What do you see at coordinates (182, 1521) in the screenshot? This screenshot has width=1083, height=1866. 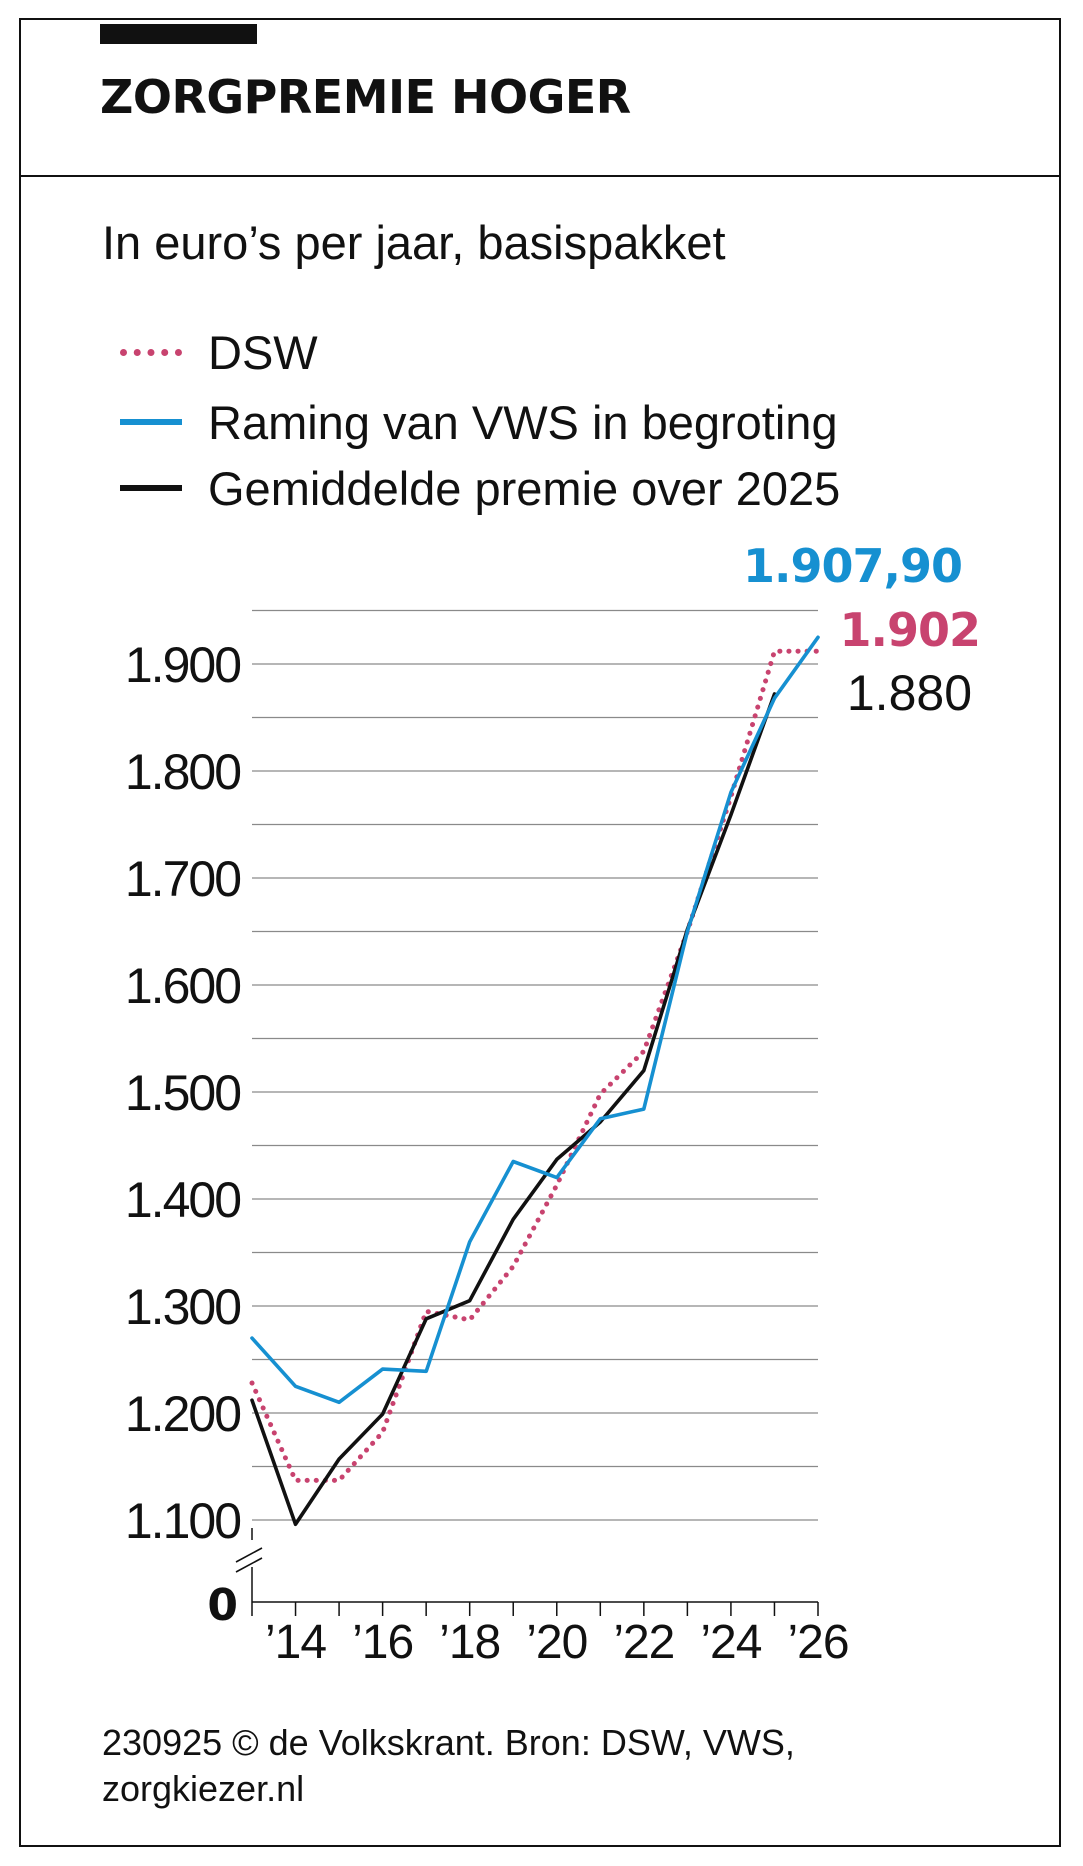 I see `y-tick-label: 1.100` at bounding box center [182, 1521].